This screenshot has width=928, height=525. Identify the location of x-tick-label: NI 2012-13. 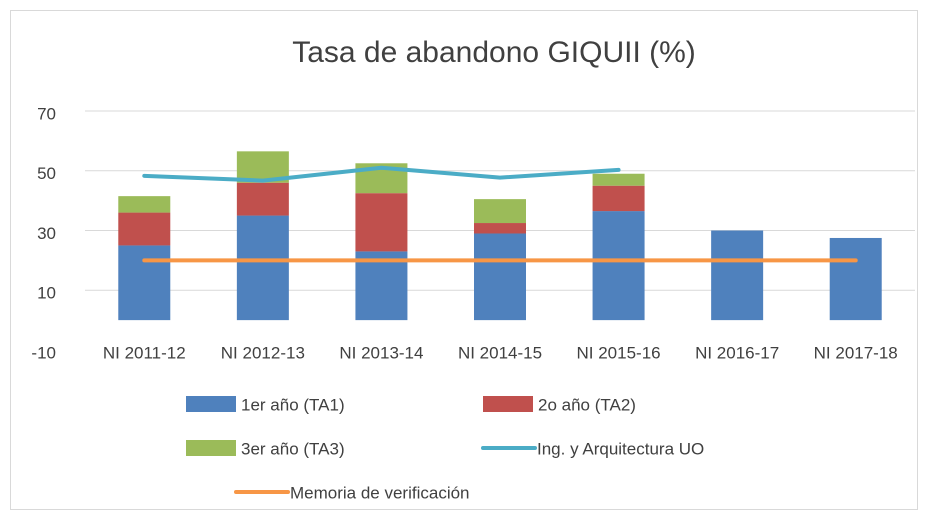
(263, 352).